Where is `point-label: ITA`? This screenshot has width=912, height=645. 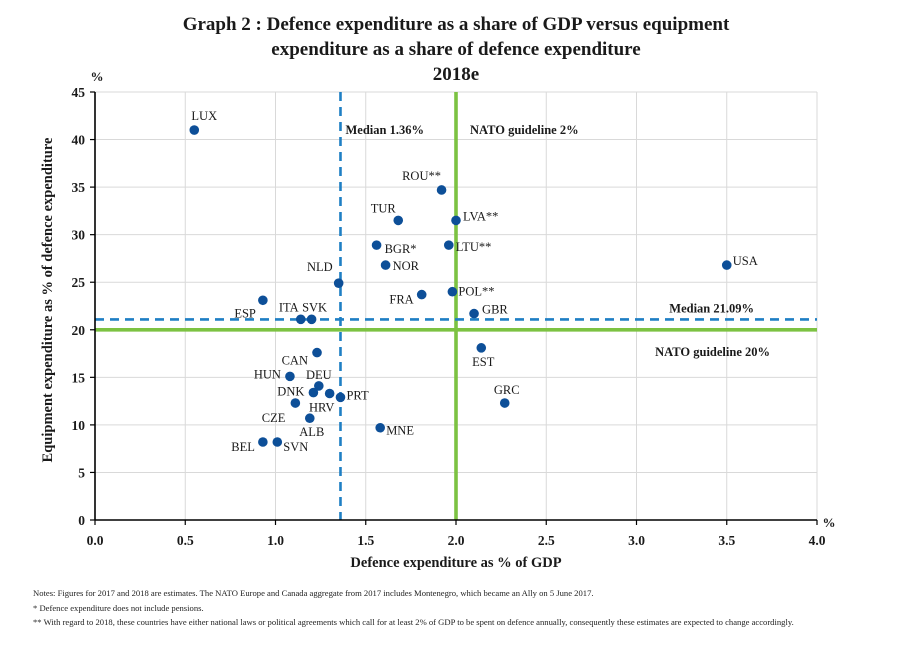
point-label: ITA is located at coordinates (289, 307).